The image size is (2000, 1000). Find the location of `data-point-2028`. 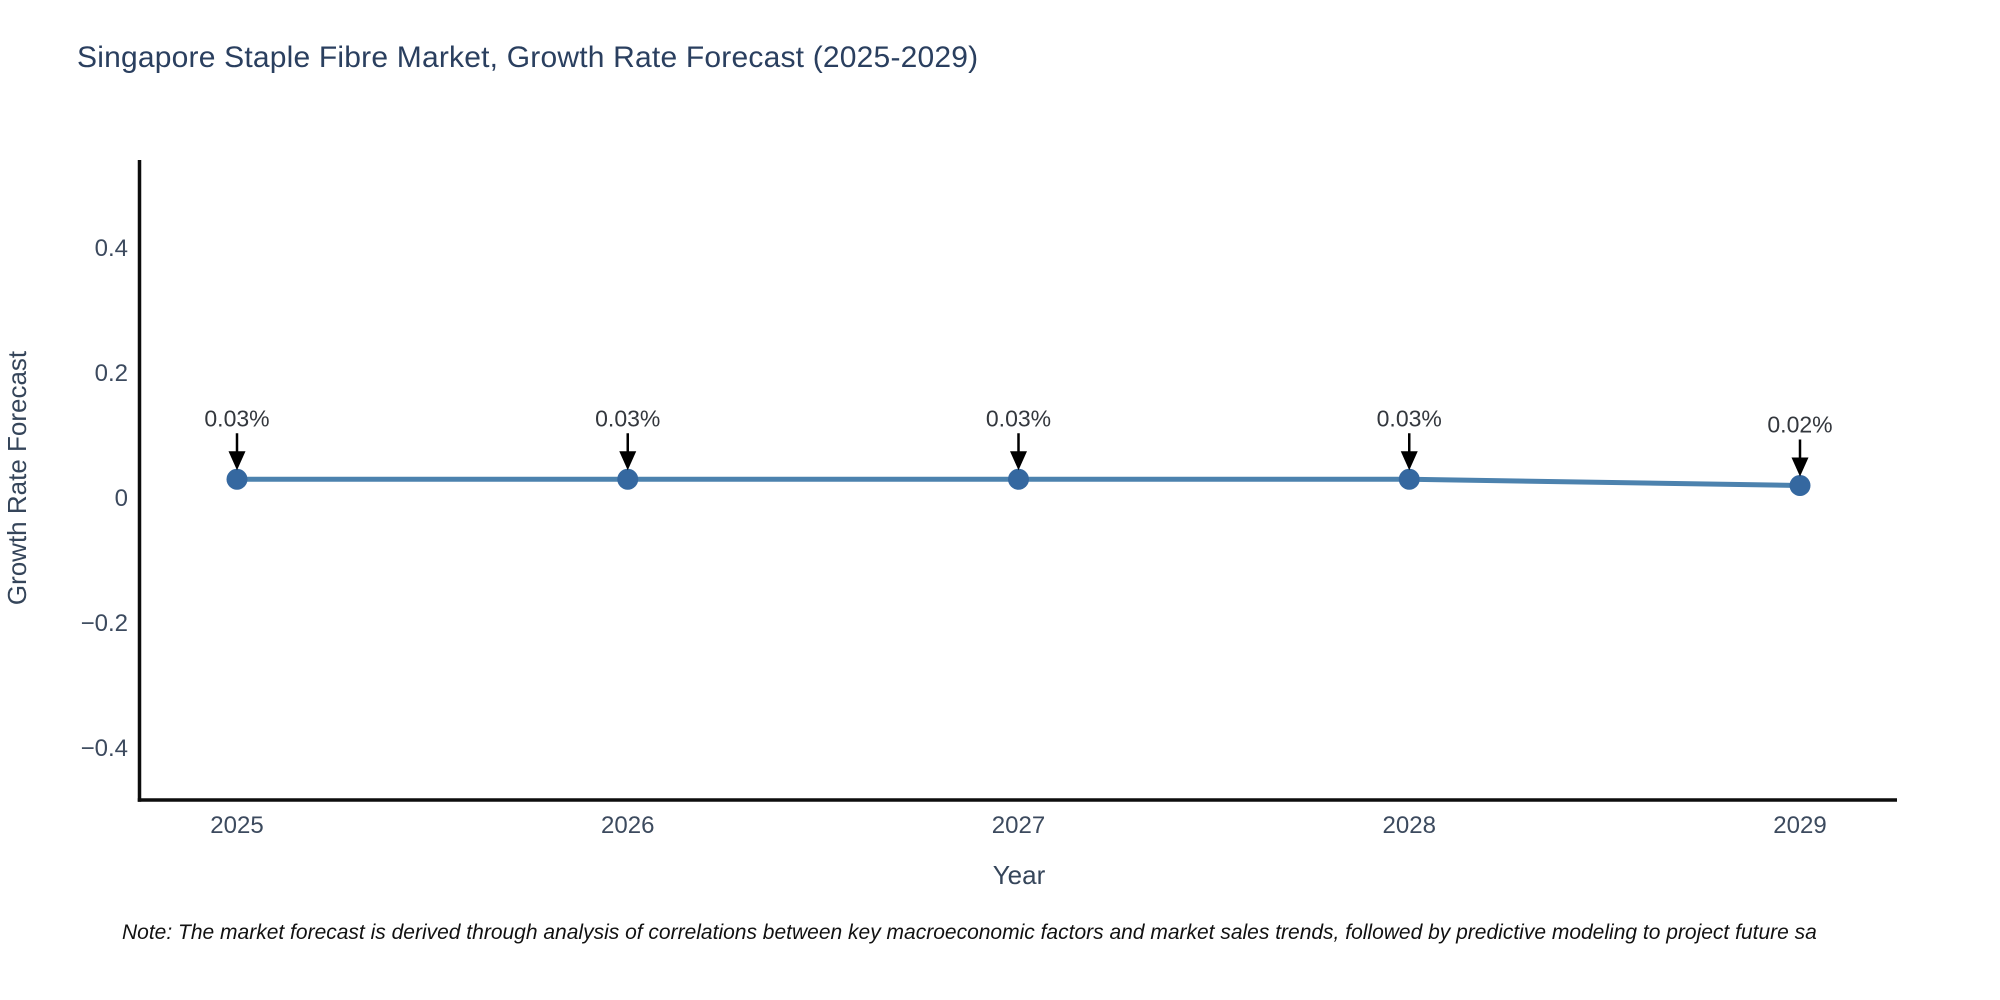

data-point-2028 is located at coordinates (1409, 479).